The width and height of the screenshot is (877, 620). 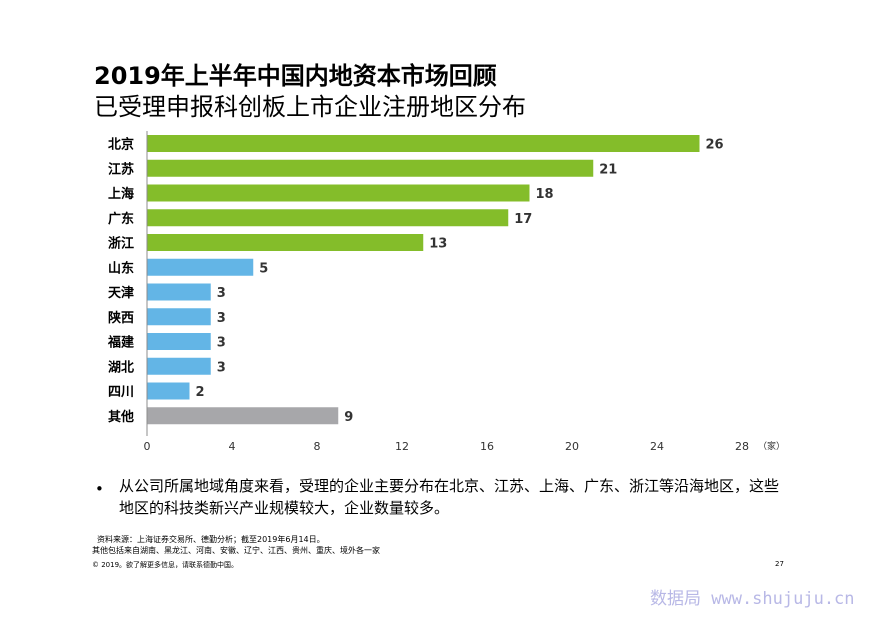 What do you see at coordinates (121, 417) in the screenshot?
I see `category-label: 其他` at bounding box center [121, 417].